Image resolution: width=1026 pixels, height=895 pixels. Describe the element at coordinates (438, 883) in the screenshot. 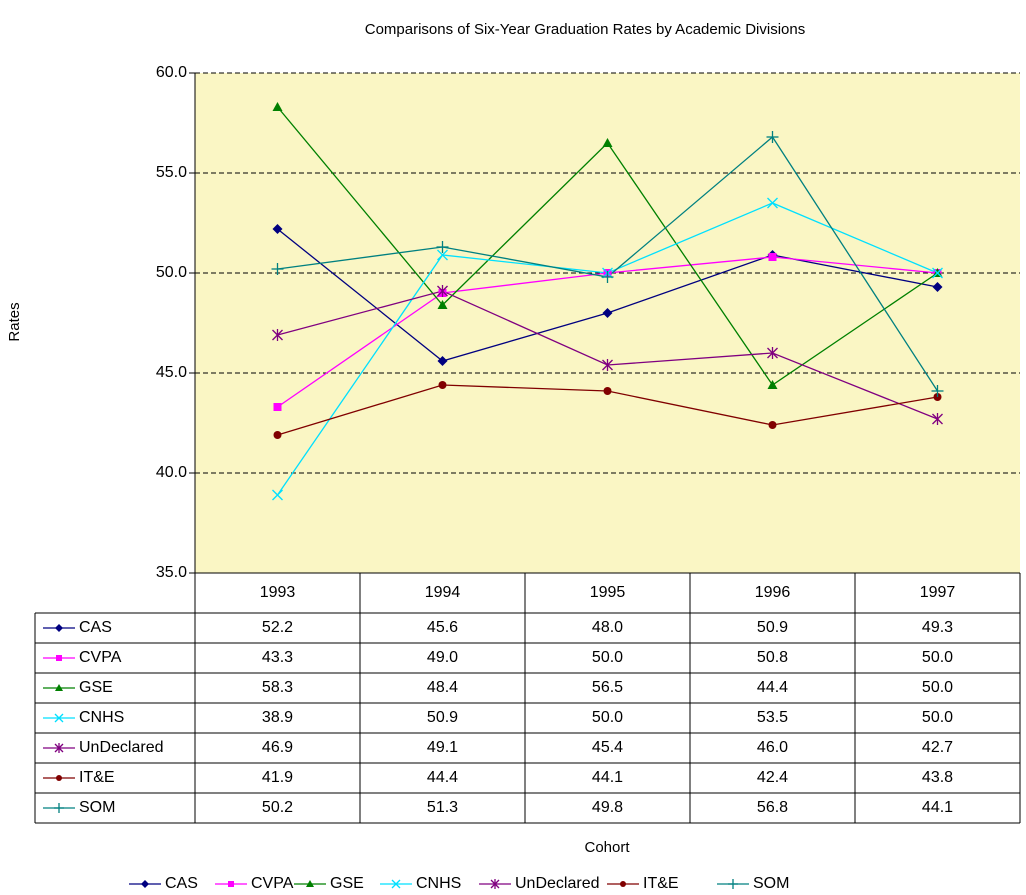

I see `legend-label: CNHS` at that location.